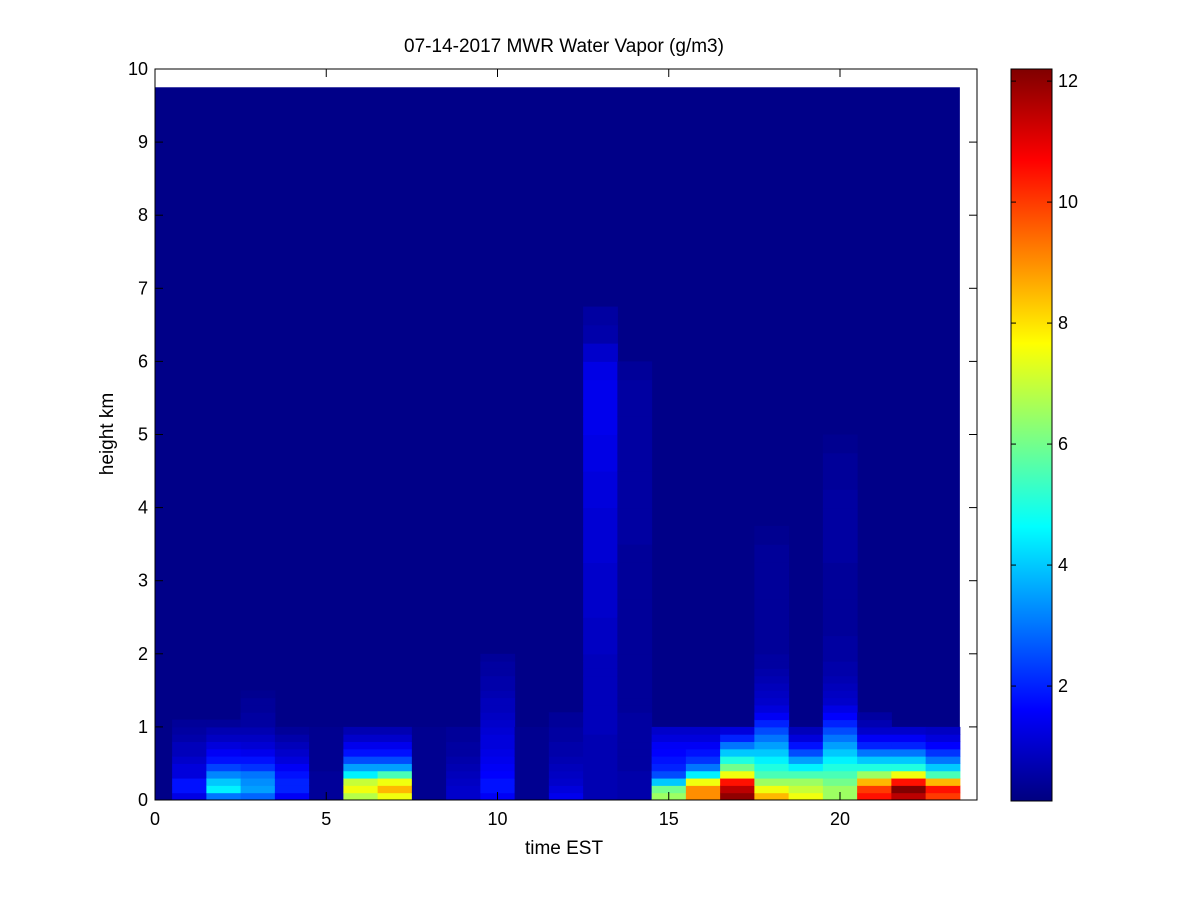 The width and height of the screenshot is (1200, 900). Describe the element at coordinates (840, 819) in the screenshot. I see `x-tick-label: 20` at that location.